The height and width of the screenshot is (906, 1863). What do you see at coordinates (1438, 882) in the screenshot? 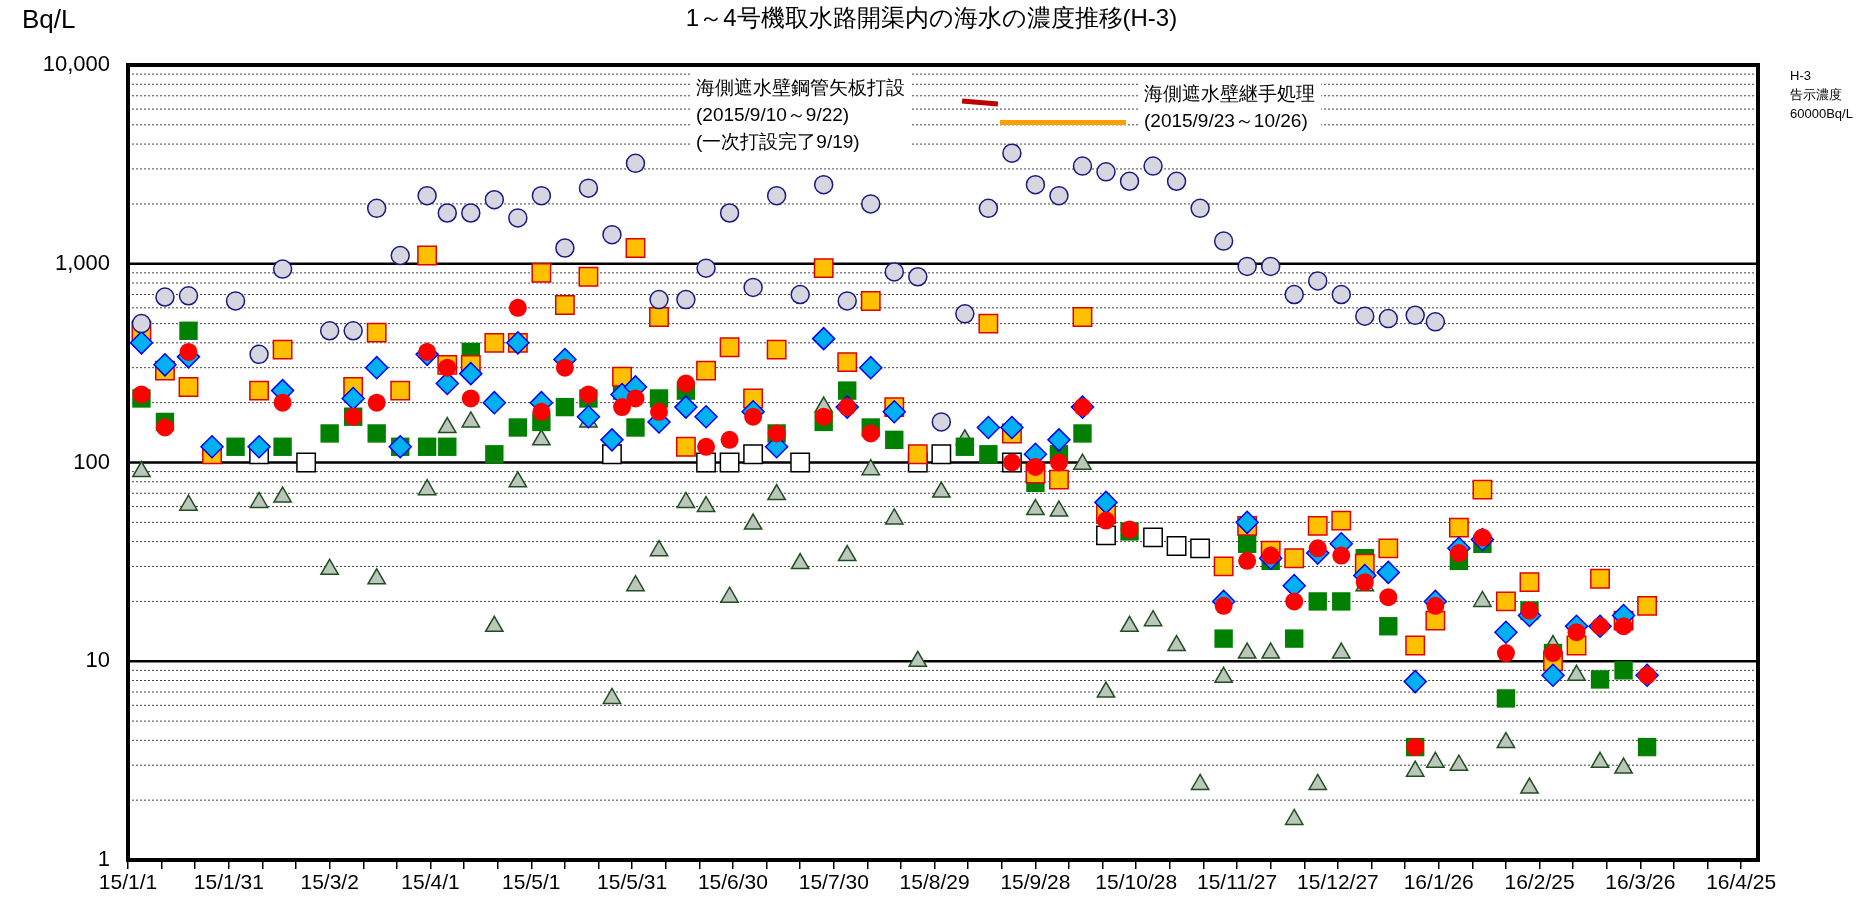
I see `x-tick-label: 16/1/26` at bounding box center [1438, 882].